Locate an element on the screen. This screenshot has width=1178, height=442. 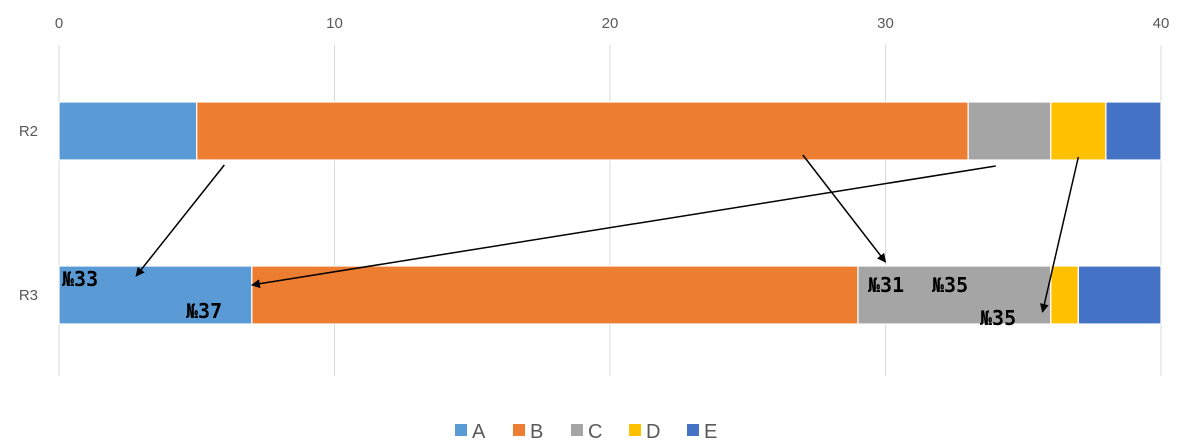
x-tick-label-20: 20 is located at coordinates (610, 23).